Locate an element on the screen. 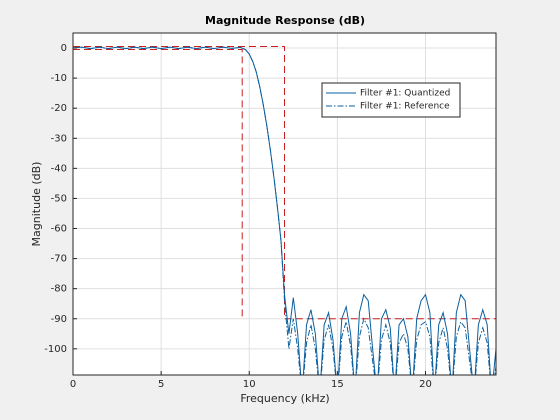  legend-label: Filter #1: Quantized is located at coordinates (405, 94).